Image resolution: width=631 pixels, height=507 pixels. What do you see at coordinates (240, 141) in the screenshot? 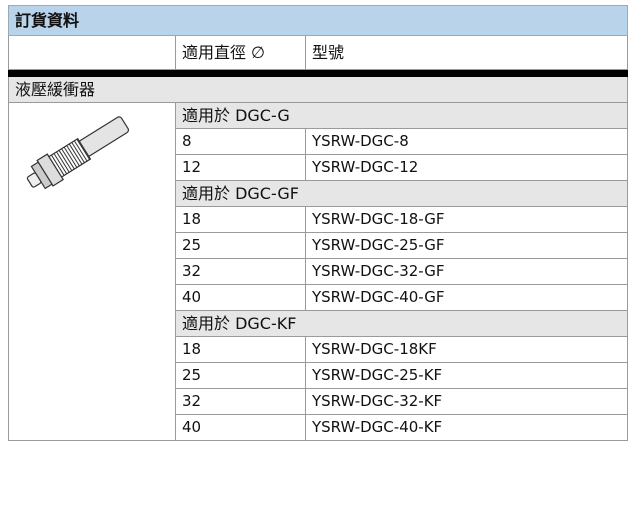
I see `diameter: 8` at bounding box center [240, 141].